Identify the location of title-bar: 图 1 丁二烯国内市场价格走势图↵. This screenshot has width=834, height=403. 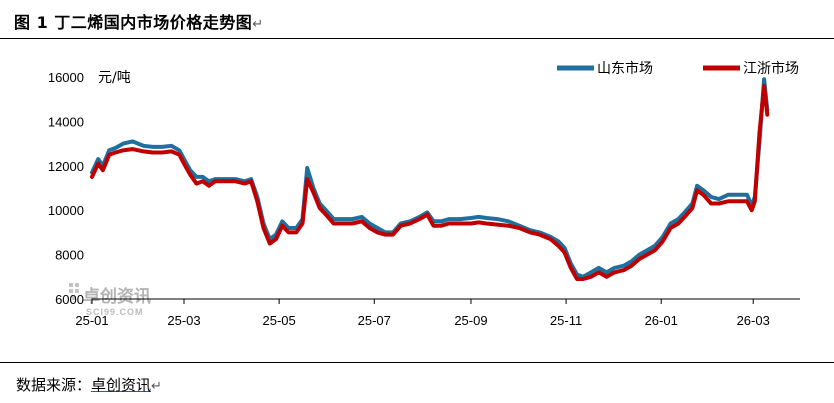
(417, 19).